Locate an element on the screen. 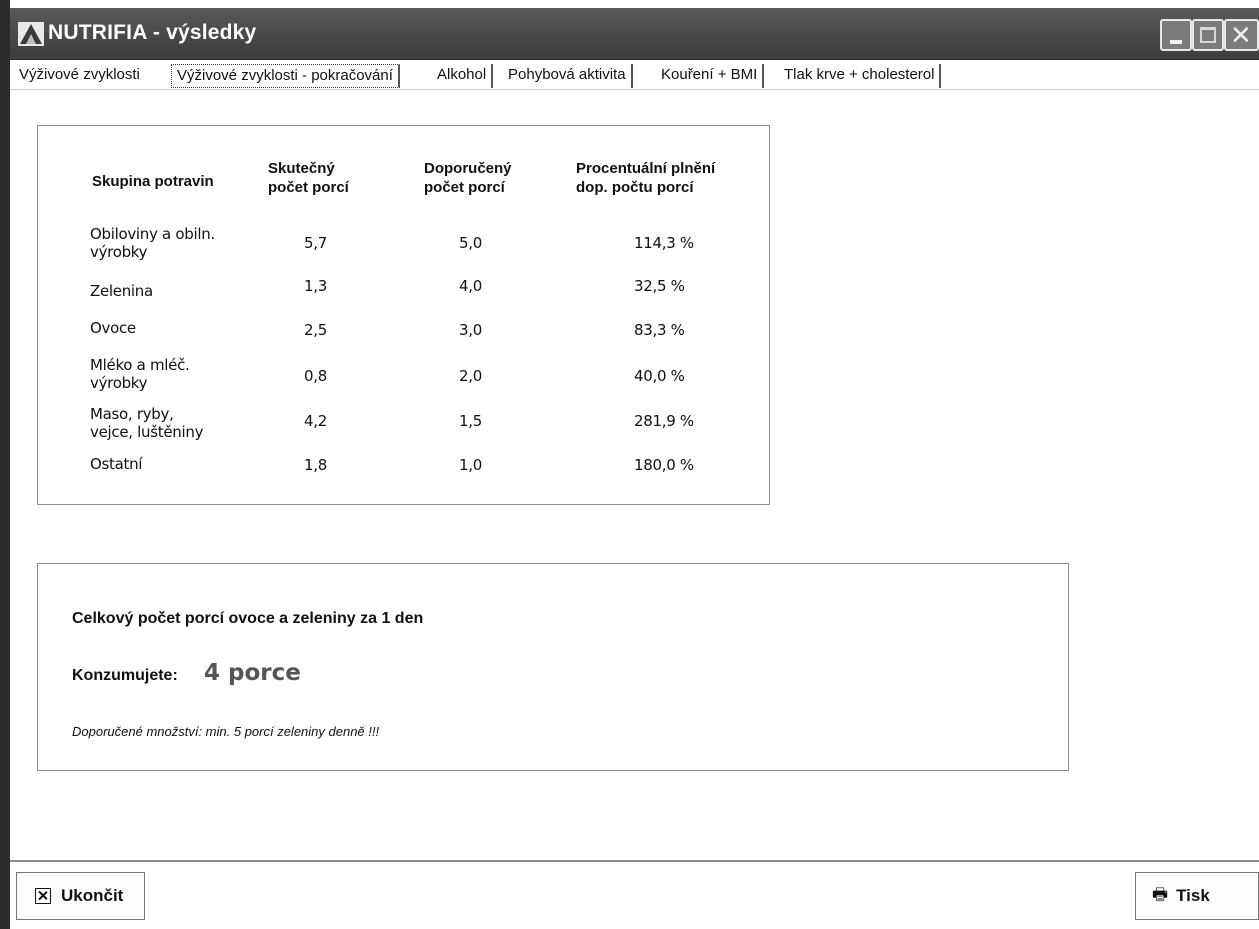 The image size is (1259, 929). cell-percent: 114,3 % is located at coordinates (664, 243).